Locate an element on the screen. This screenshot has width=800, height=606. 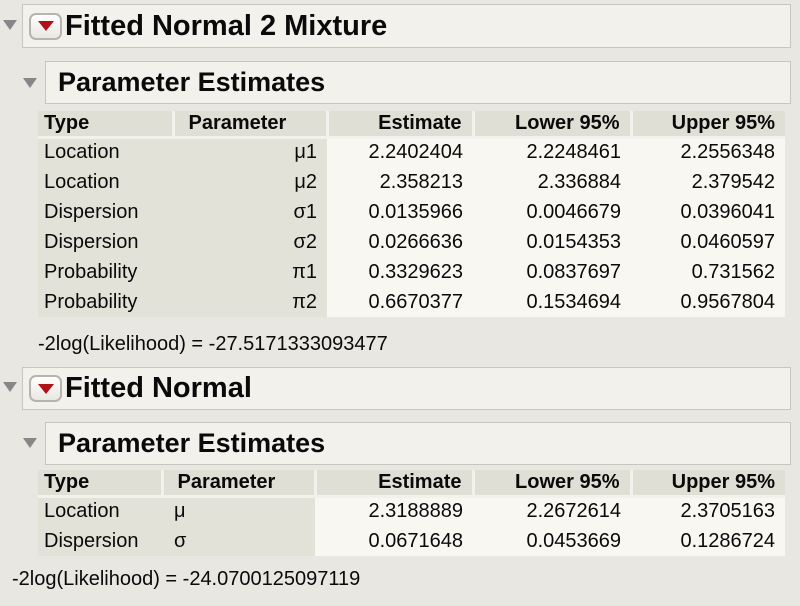
table-cell: σ1 is located at coordinates (250, 212).